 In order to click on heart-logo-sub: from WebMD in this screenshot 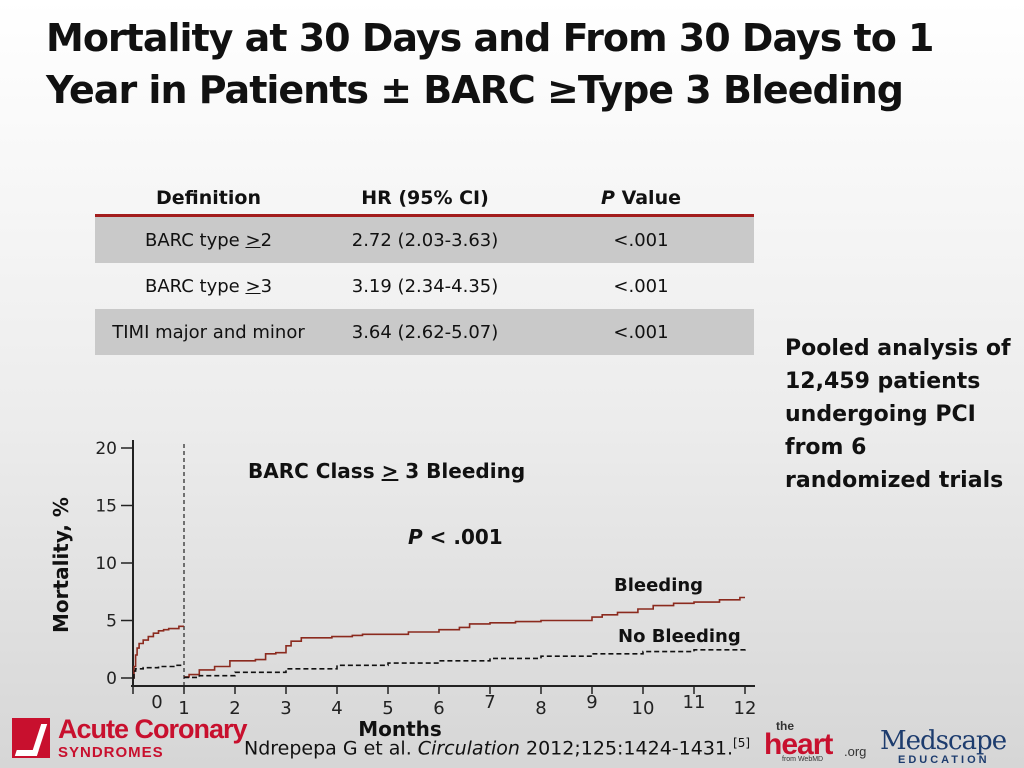, I will do `click(803, 759)`.